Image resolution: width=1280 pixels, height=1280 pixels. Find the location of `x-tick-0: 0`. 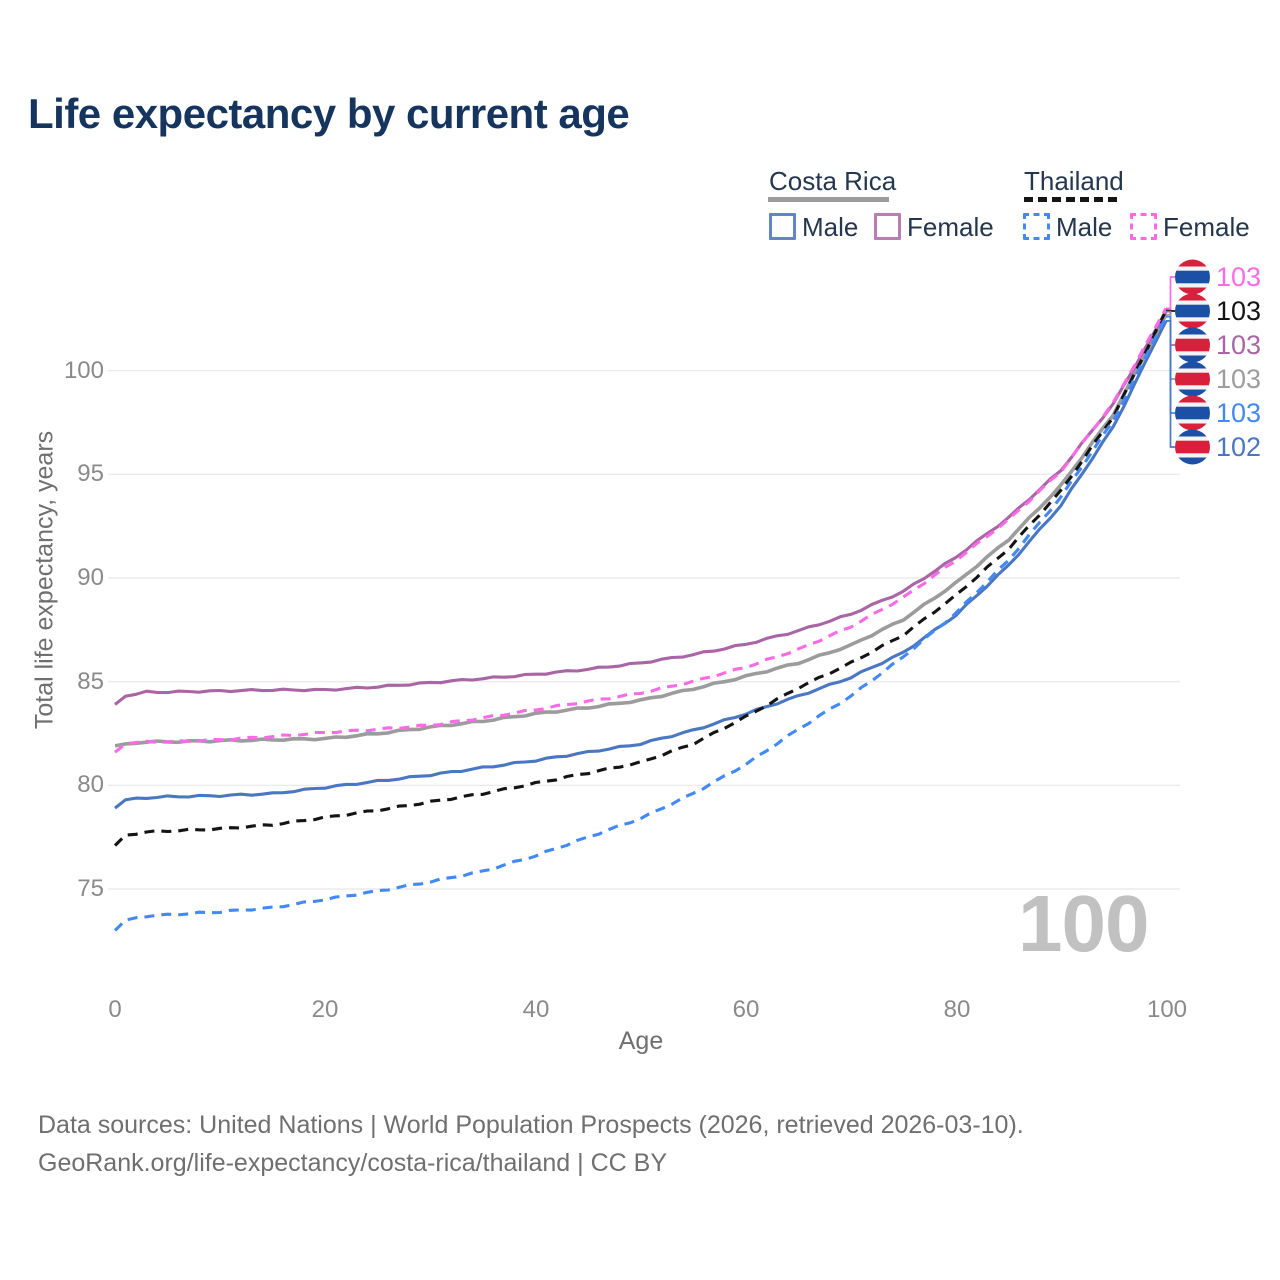

x-tick-0: 0 is located at coordinates (115, 1009).